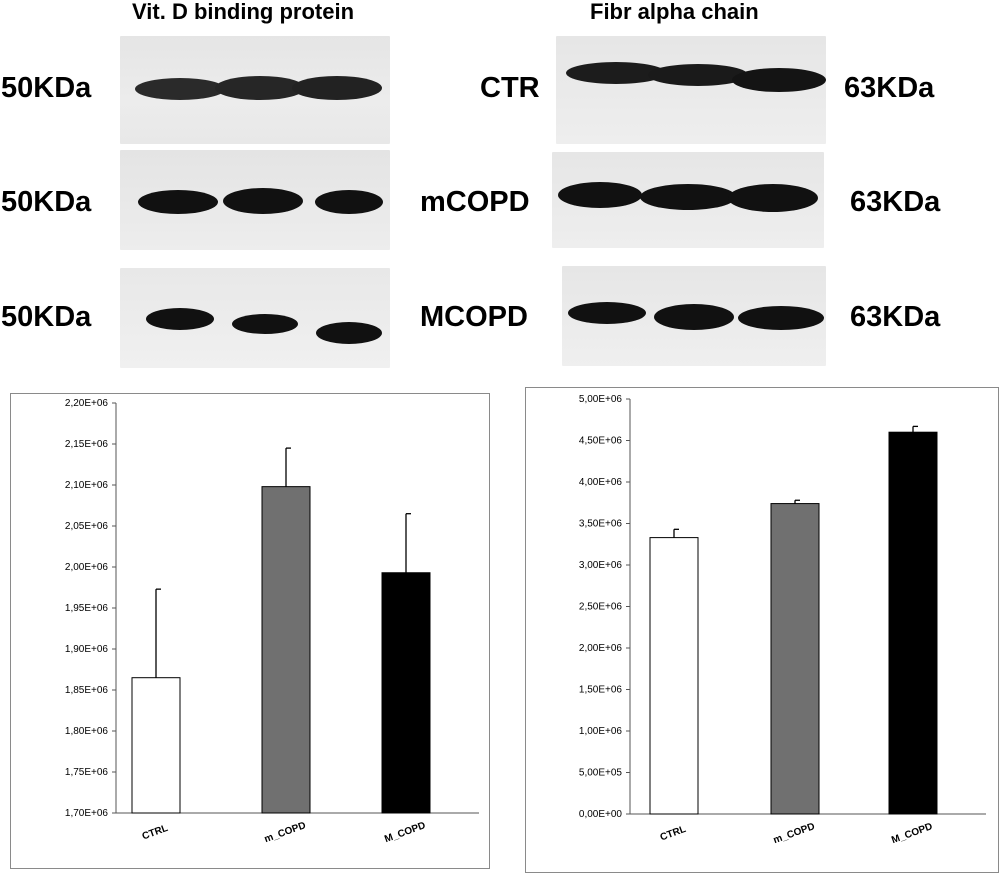 The image size is (1003, 877). What do you see at coordinates (87, 772) in the screenshot?
I see `vitd-y-tick-label: 1,75E+06` at bounding box center [87, 772].